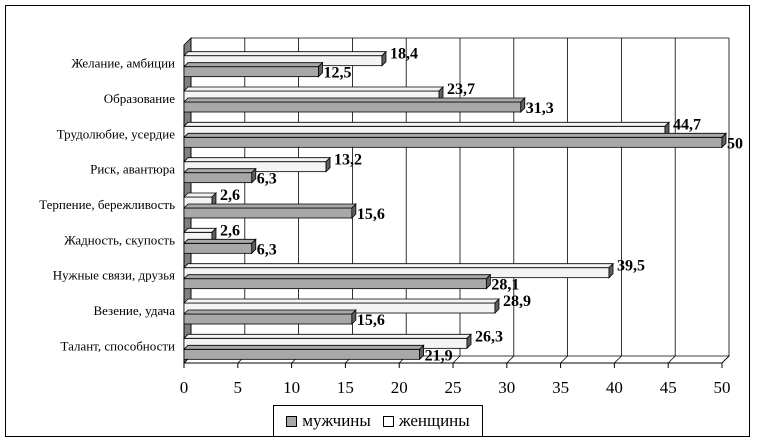 This screenshot has width=757, height=443. What do you see at coordinates (614, 387) in the screenshot?
I see `x-tick-label: 40` at bounding box center [614, 387].